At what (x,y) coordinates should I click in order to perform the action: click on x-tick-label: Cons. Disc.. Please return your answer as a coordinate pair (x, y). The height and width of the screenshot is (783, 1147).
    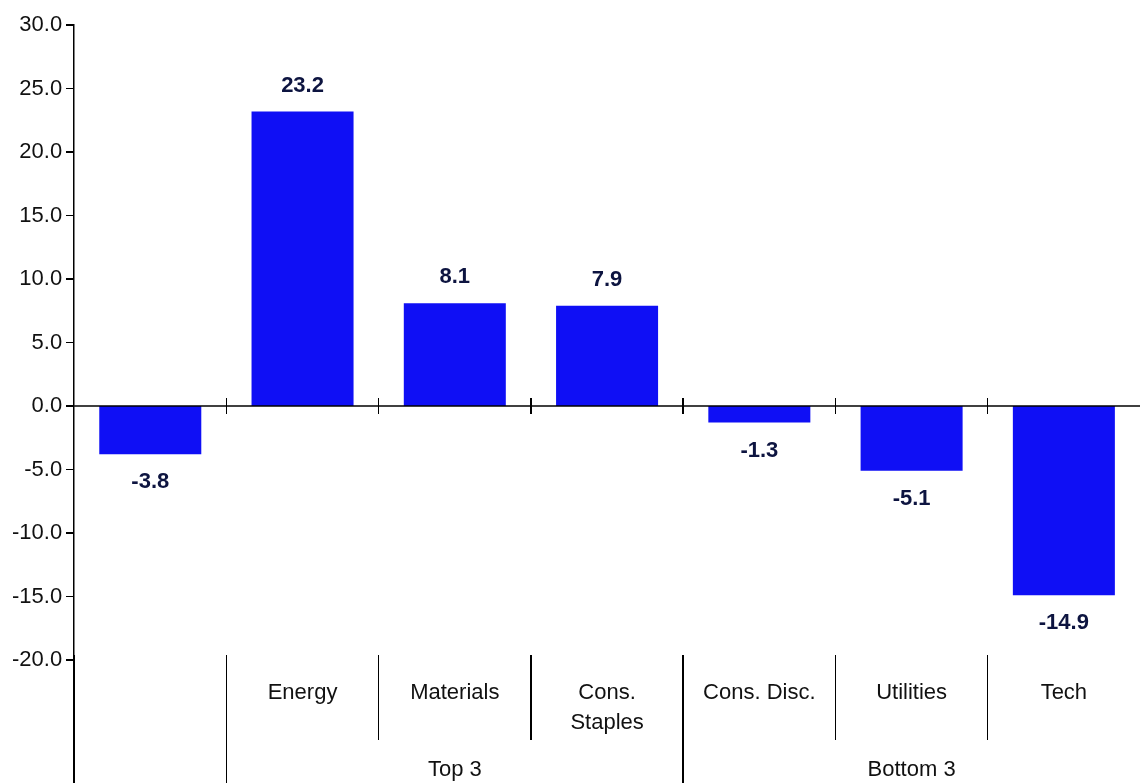
    Looking at the image, I should click on (759, 692).